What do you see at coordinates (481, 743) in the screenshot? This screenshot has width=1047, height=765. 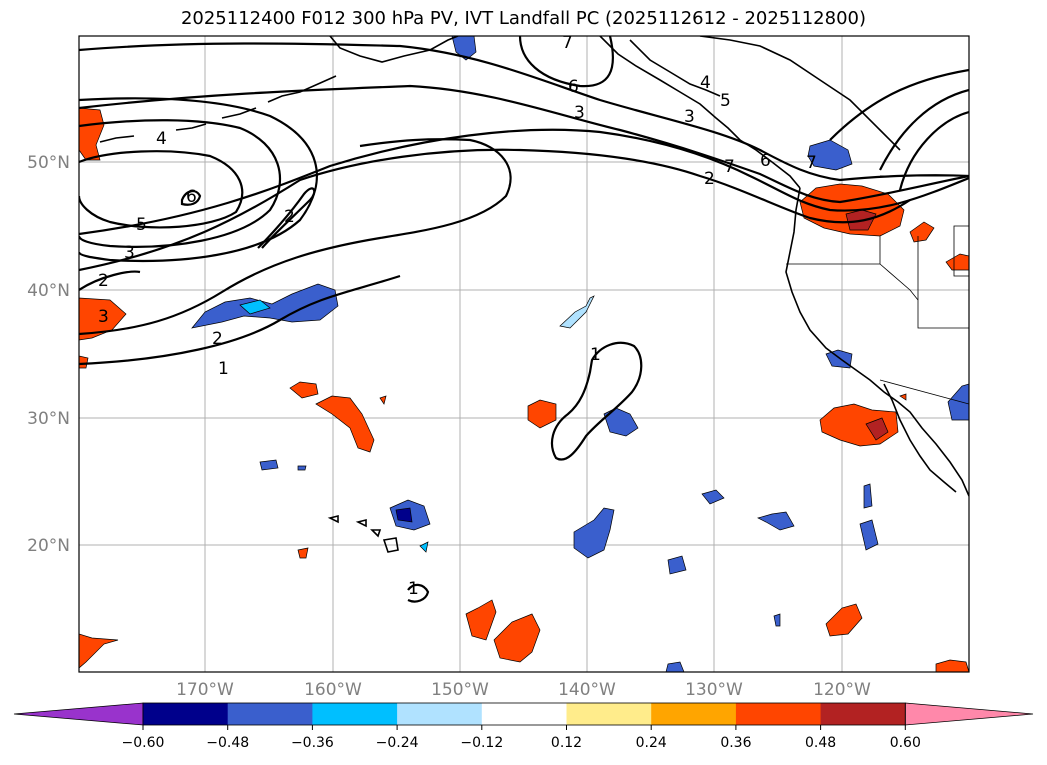 I see `colorbar-tick-label: −0.12` at bounding box center [481, 743].